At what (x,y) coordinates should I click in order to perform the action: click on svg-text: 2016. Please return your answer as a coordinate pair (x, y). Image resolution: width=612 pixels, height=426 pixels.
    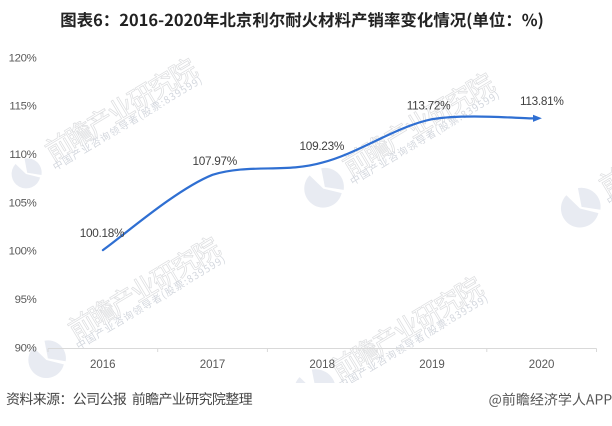
    Looking at the image, I should click on (103, 365).